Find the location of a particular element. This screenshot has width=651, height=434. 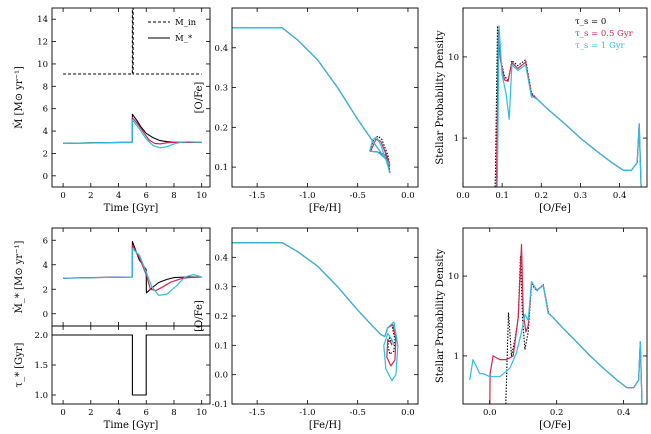

legend-entry: τ_s = 0.5 Gyr is located at coordinates (604, 34).